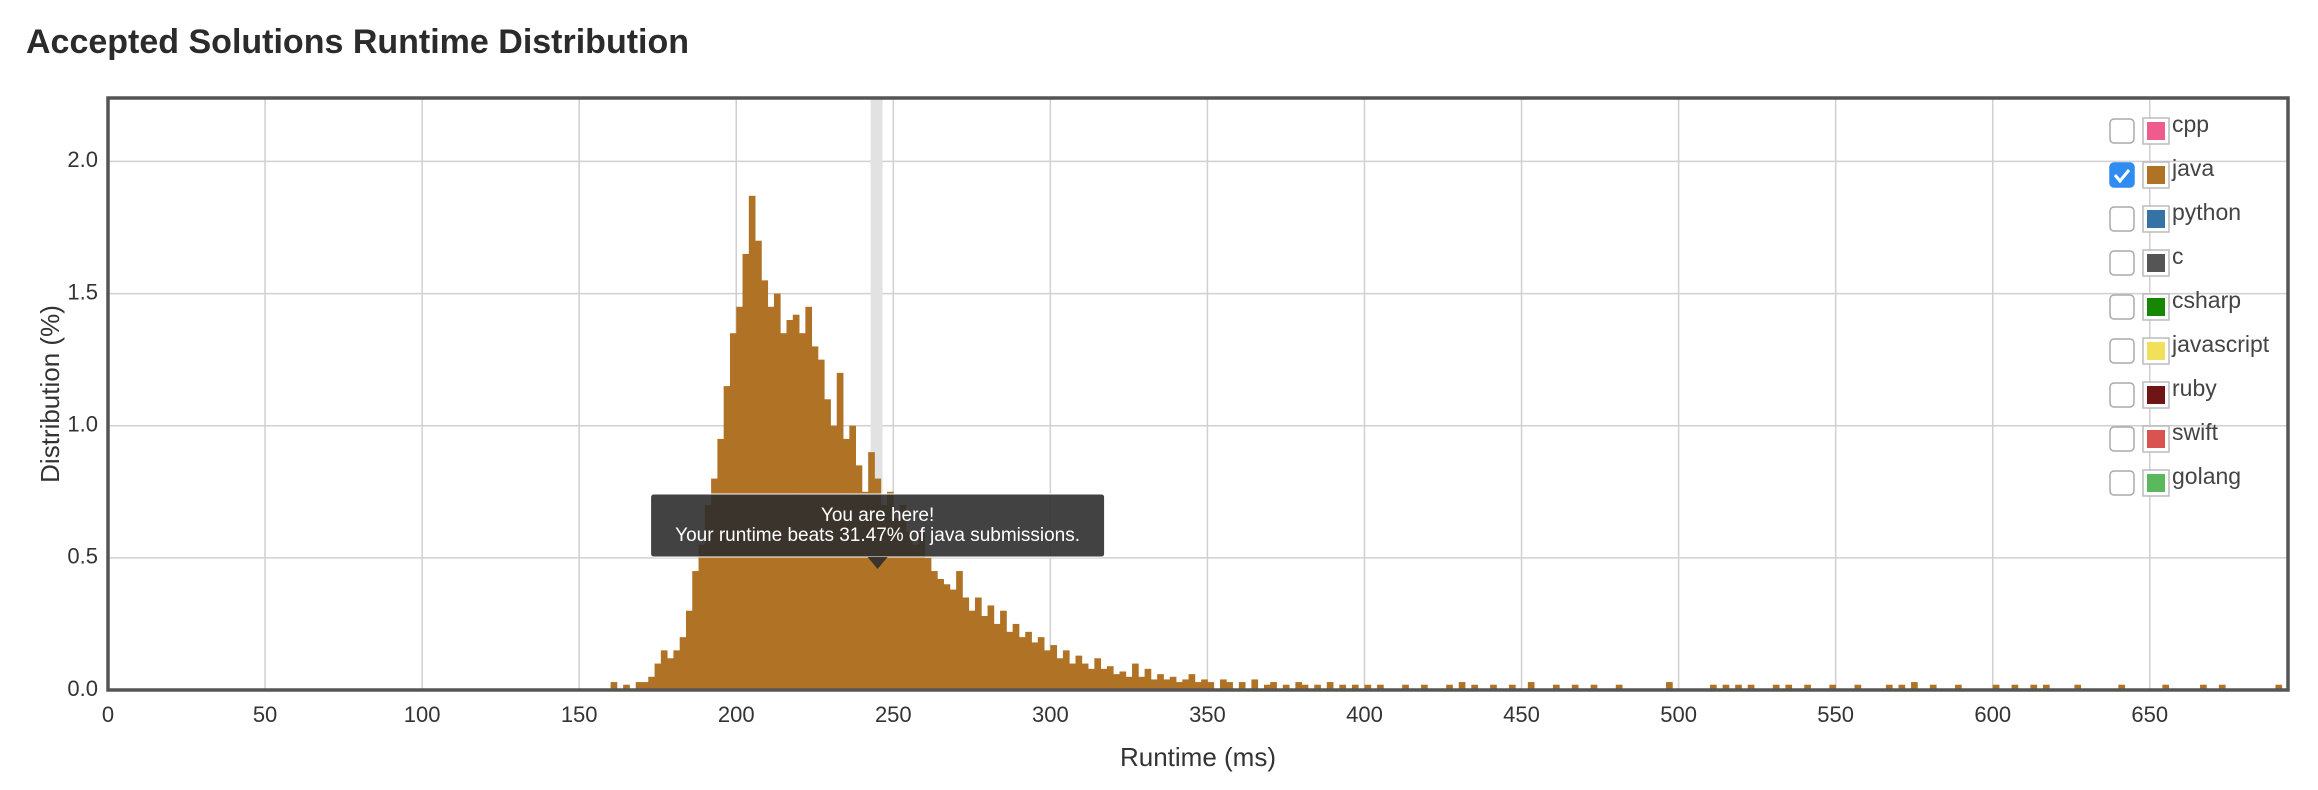 This screenshot has height=790, width=2318. Describe the element at coordinates (422, 714) in the screenshot. I see `x-tick-label: 100` at that location.